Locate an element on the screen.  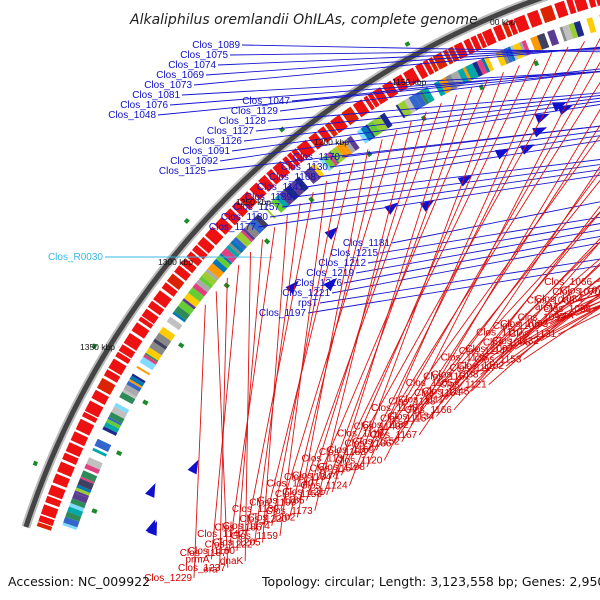
gene-label: Clos_1198 is located at coordinates (342, 467).